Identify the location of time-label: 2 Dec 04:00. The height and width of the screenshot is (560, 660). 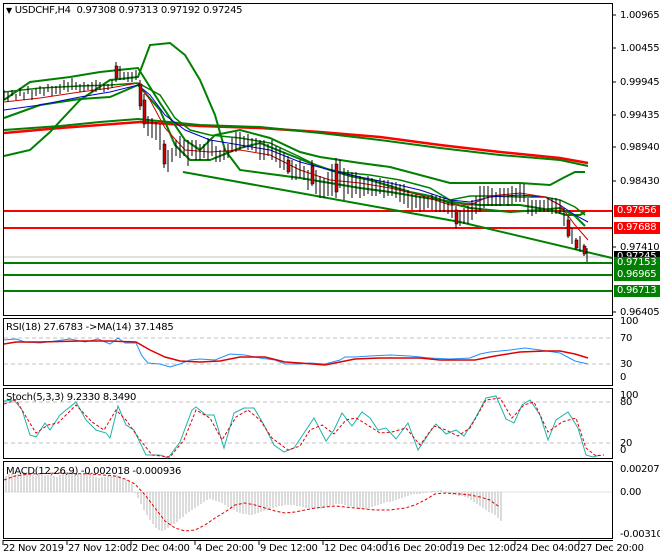
(161, 548).